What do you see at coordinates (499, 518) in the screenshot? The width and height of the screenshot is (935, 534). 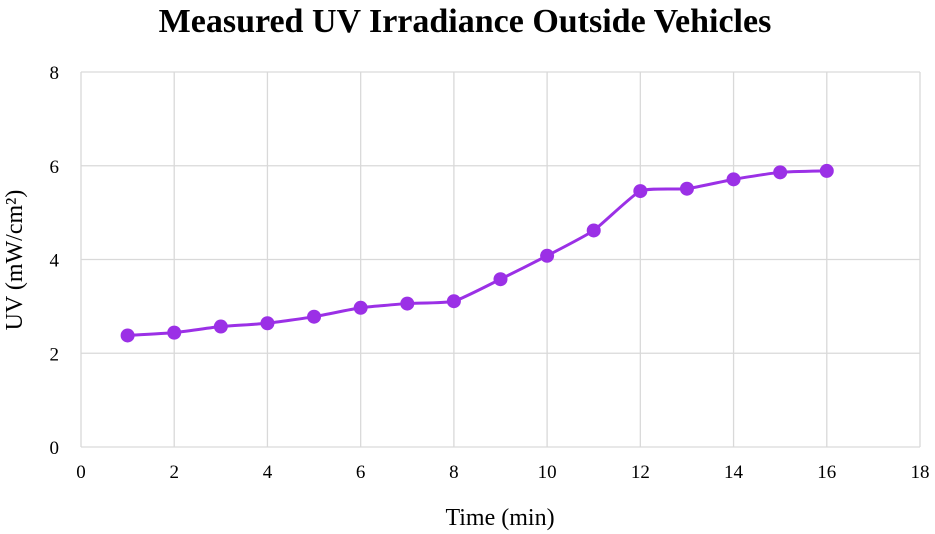 I see `x-axis-label: Time (min)` at bounding box center [499, 518].